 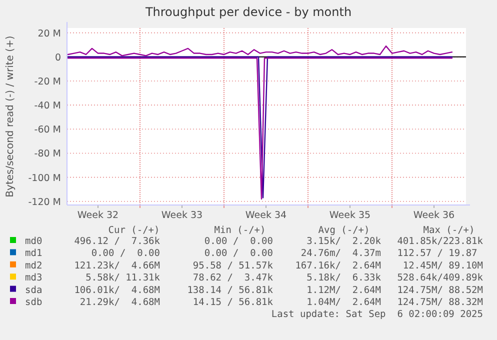 What do you see at coordinates (98, 215) in the screenshot?
I see `x-tick-label: Week 32` at bounding box center [98, 215].